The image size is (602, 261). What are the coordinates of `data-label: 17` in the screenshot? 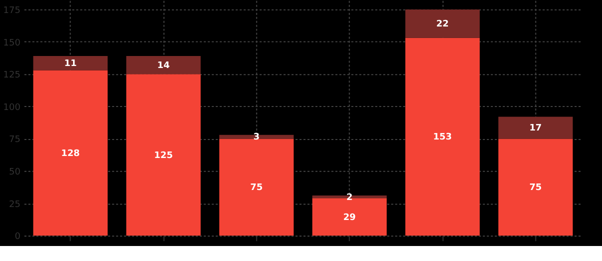 It's located at (535, 129).